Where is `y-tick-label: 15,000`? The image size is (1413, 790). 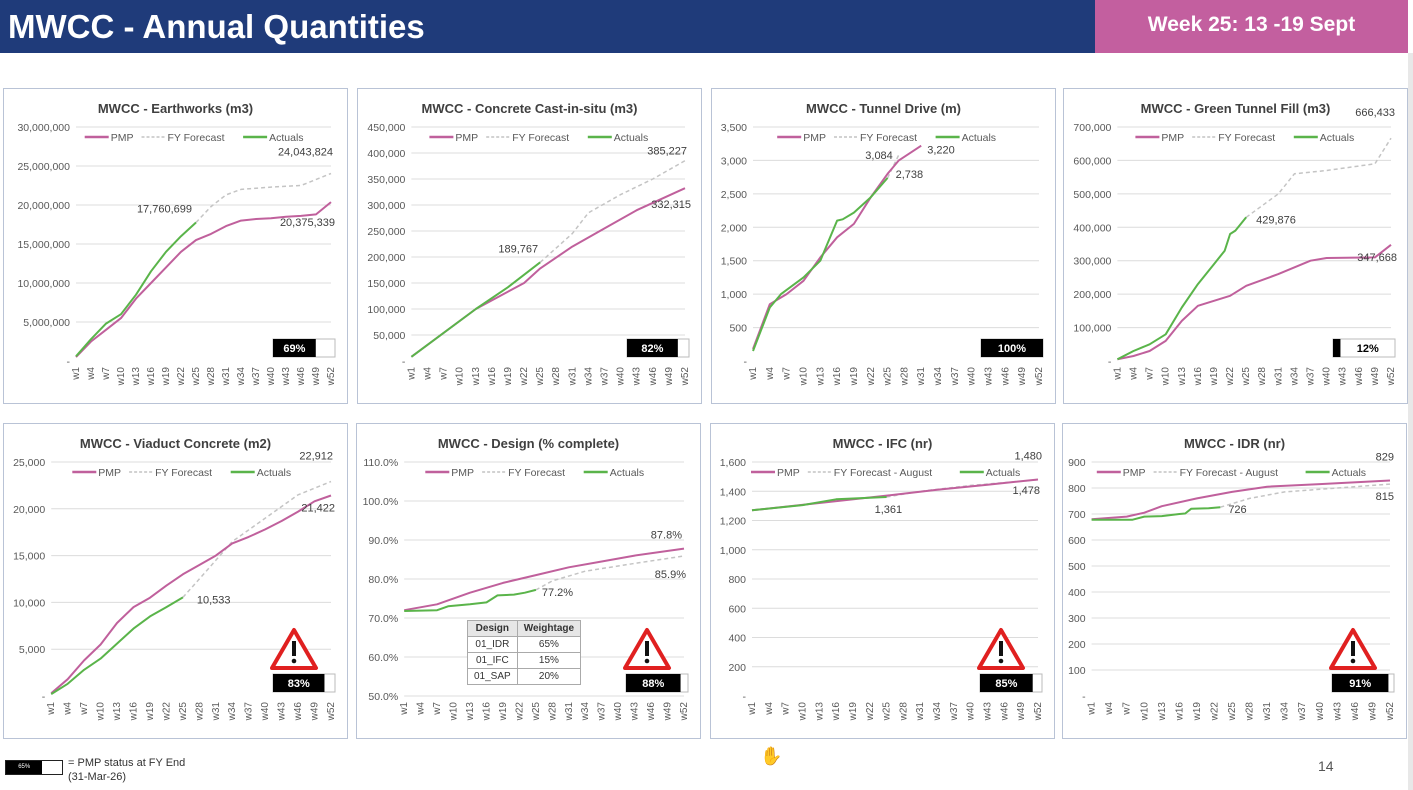
y-tick-label: 15,000 is located at coordinates (29, 557).